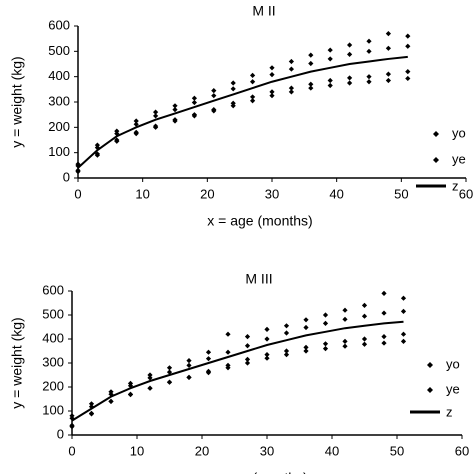 This screenshot has width=474, height=474. Describe the element at coordinates (59, 24) in the screenshot. I see `y-tick-label: 600` at that location.